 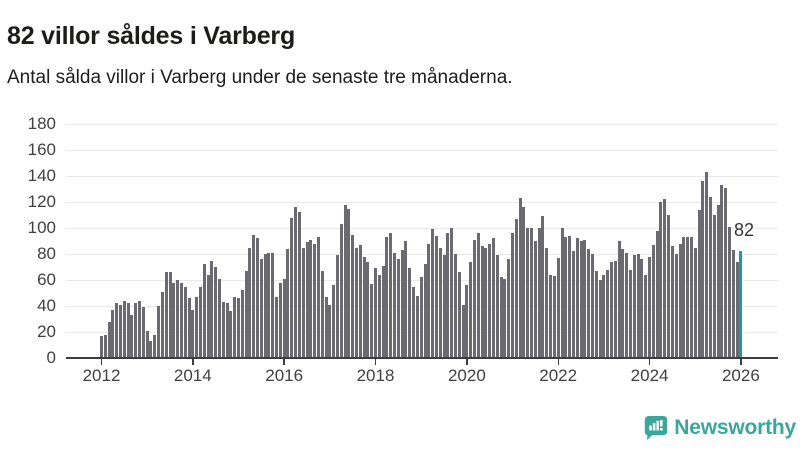 What do you see at coordinates (740, 375) in the screenshot?
I see `x-axis-label: 2026` at bounding box center [740, 375].